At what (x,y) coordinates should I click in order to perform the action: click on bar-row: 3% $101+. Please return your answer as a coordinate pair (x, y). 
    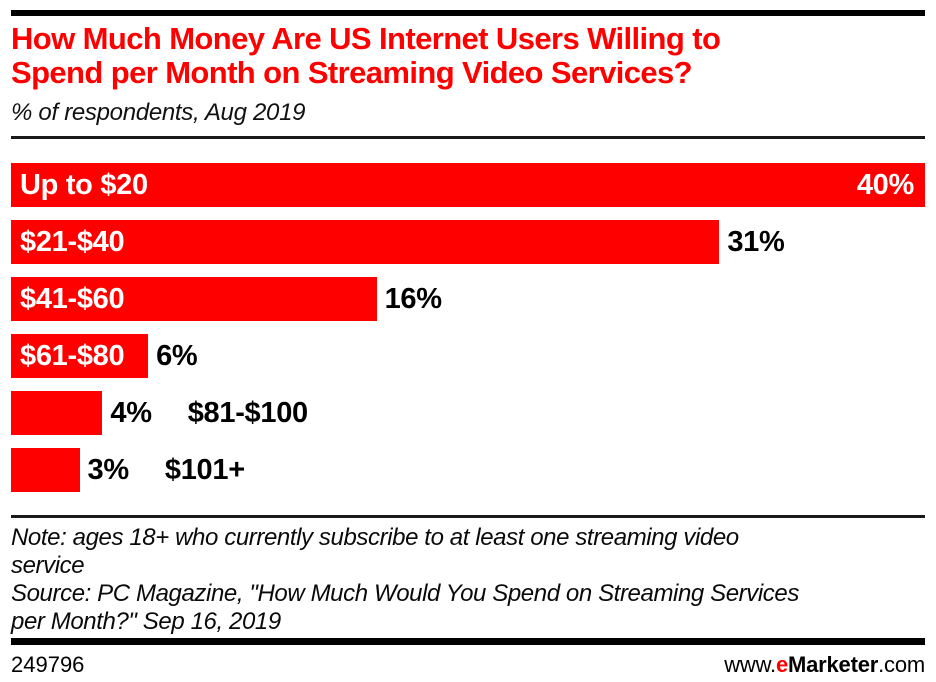
    Looking at the image, I should click on (468, 470).